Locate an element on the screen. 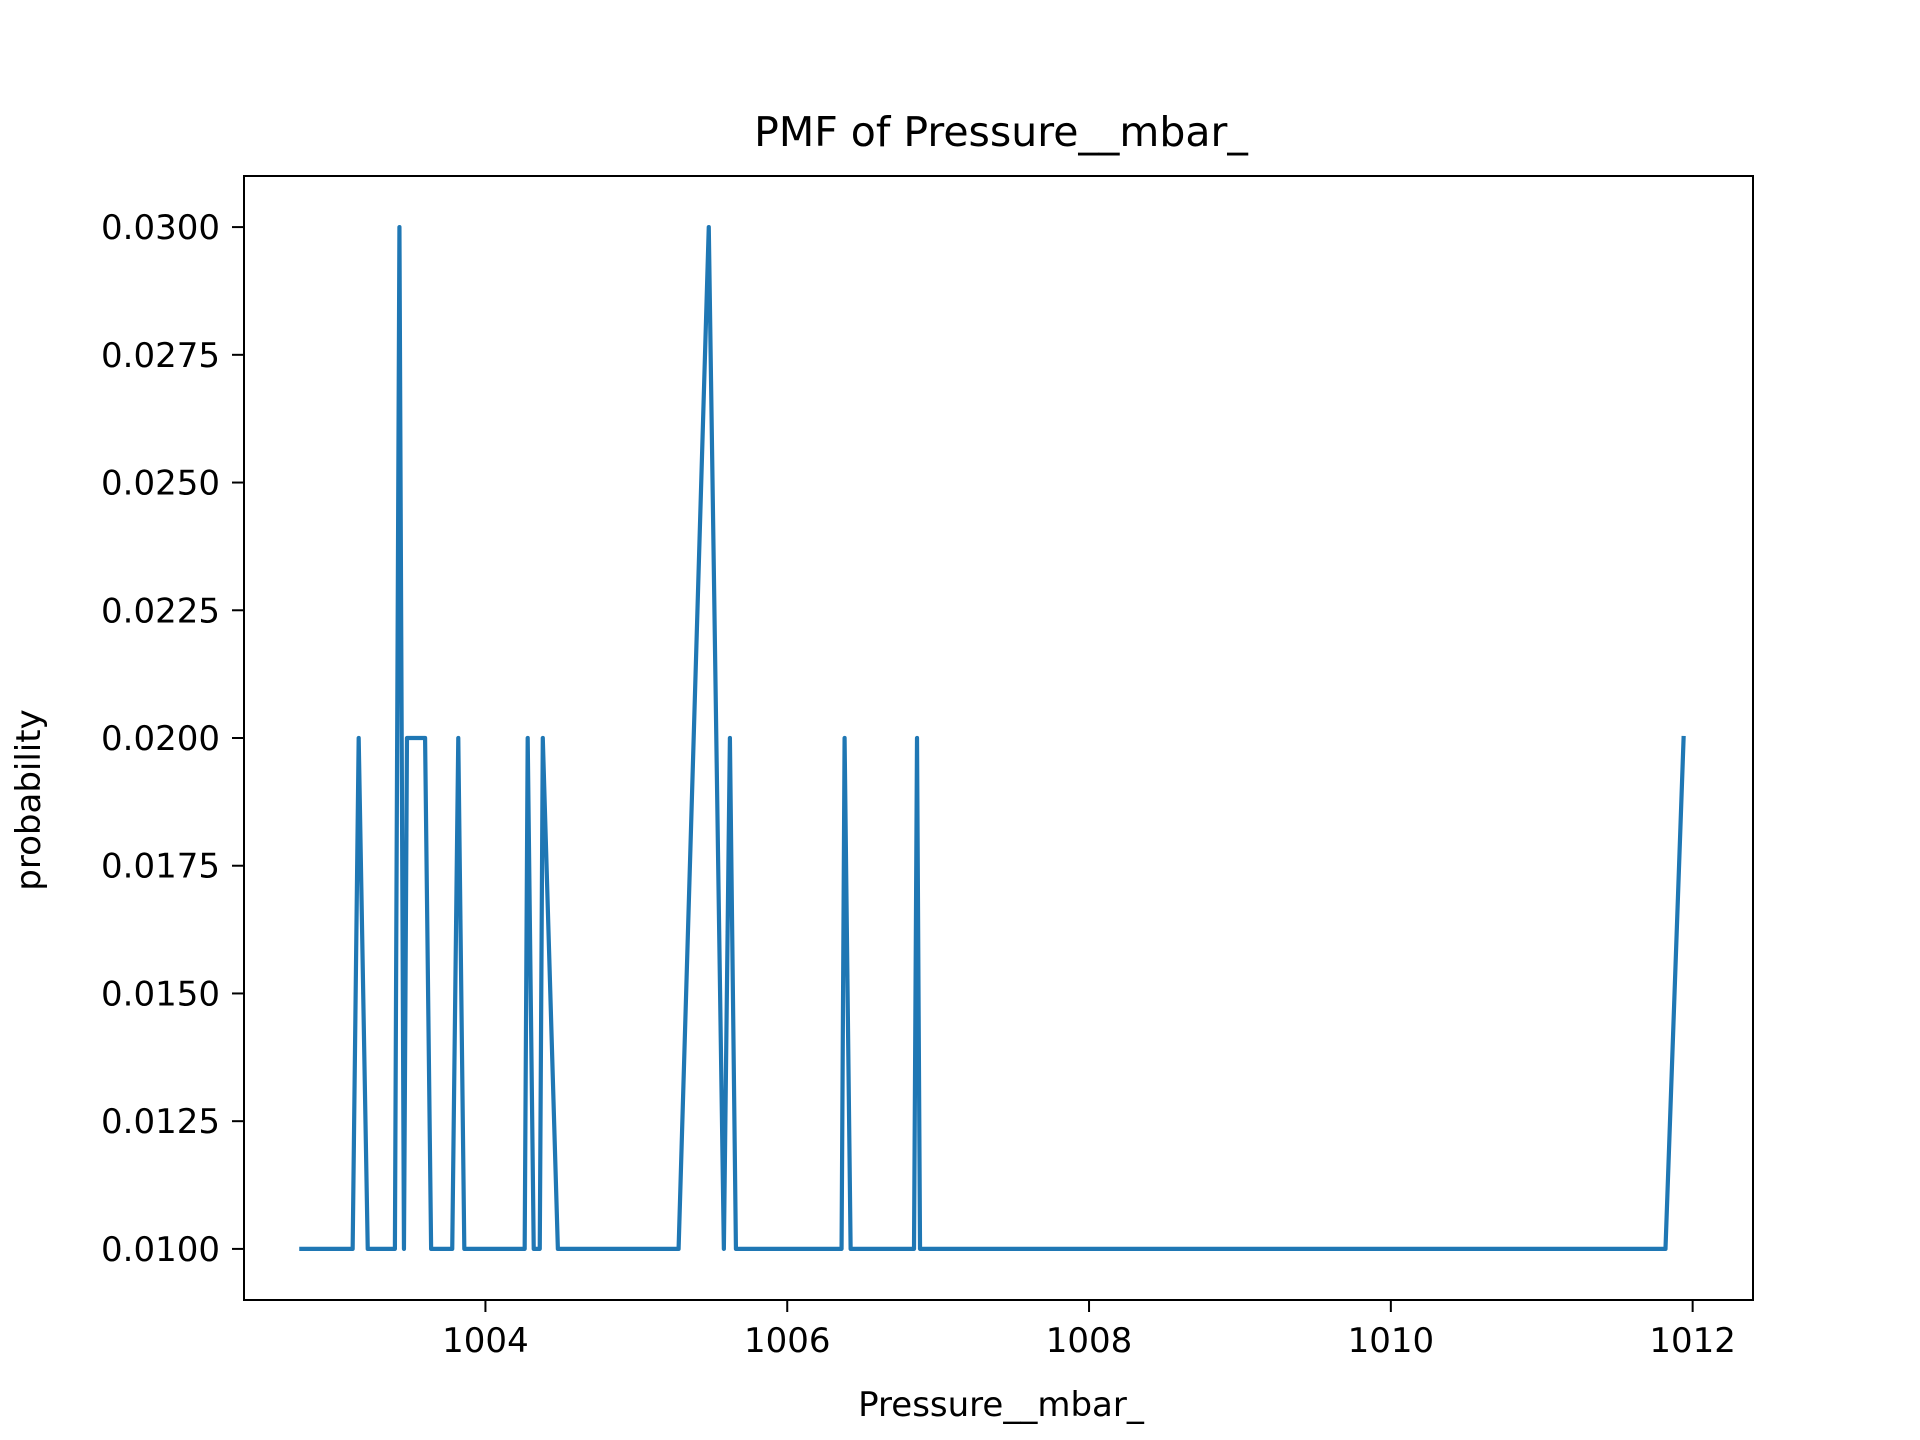 The image size is (1920, 1440). x-axis: 1004 1006 1008 1010 1012 is located at coordinates (1089, 1330).